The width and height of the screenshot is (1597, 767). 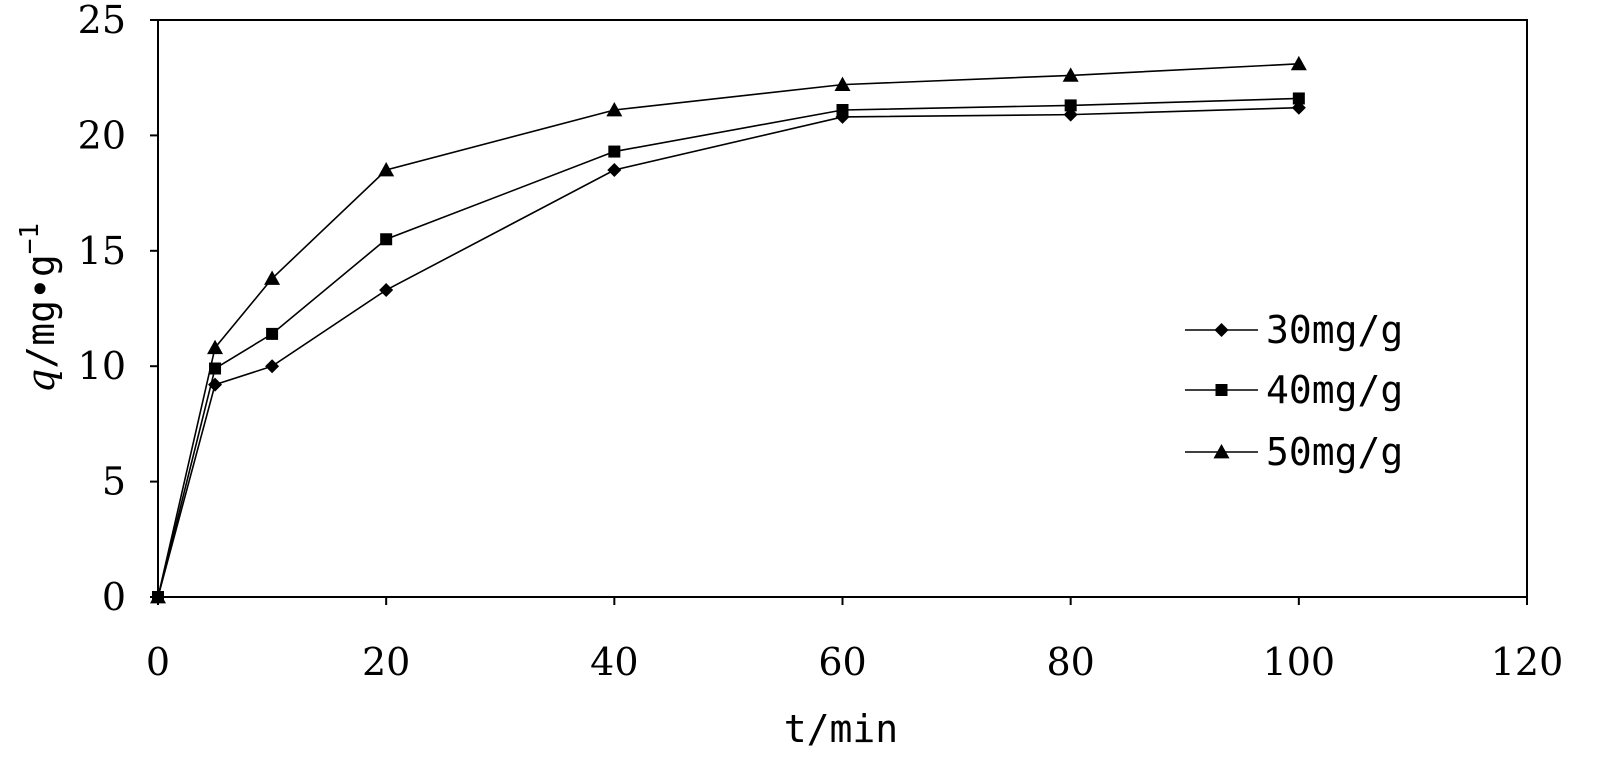 I want to click on legend-marker-square, so click(x=1221, y=390).